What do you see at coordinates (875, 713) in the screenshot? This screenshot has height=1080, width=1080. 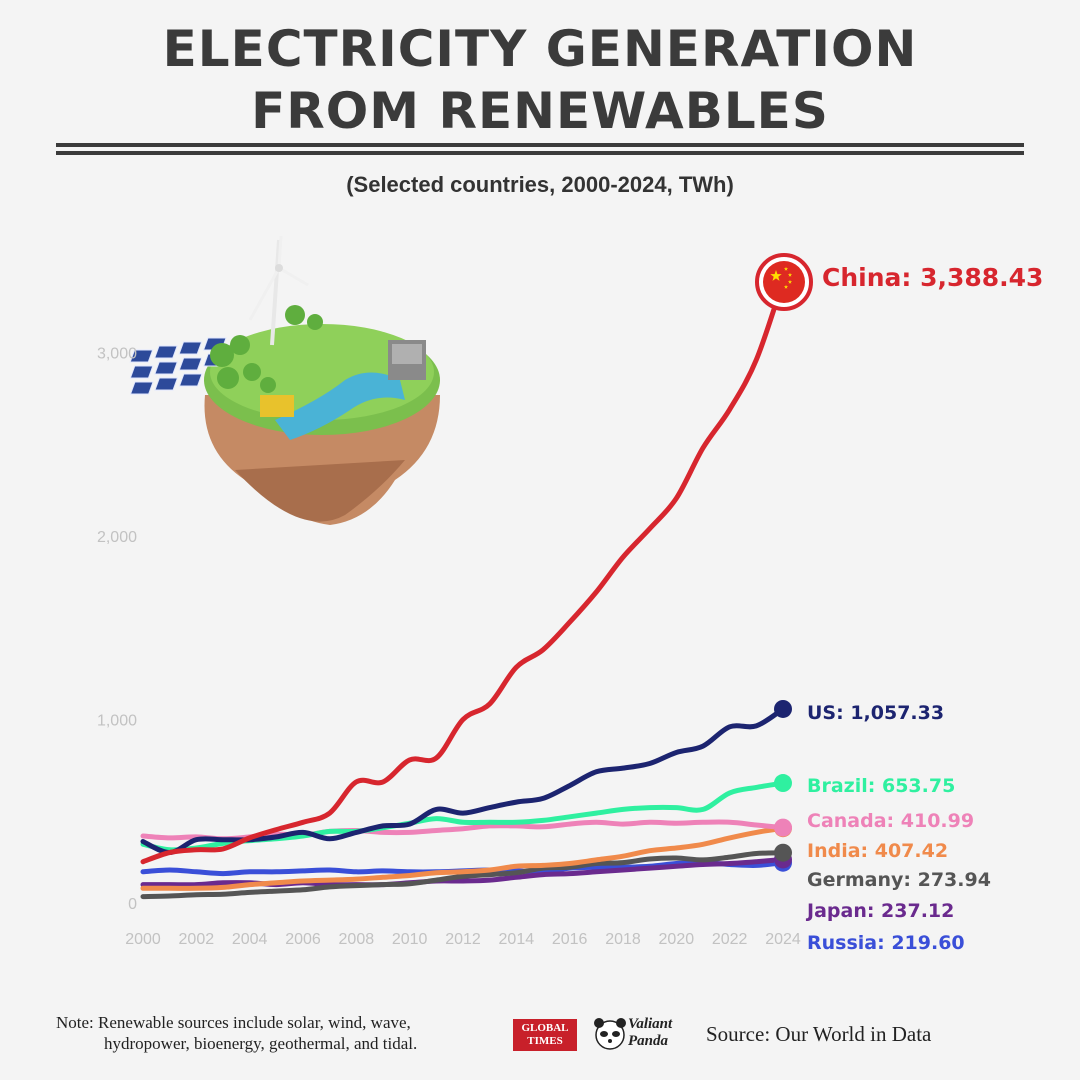 I see `us-value-label: US: 1,057.33` at bounding box center [875, 713].